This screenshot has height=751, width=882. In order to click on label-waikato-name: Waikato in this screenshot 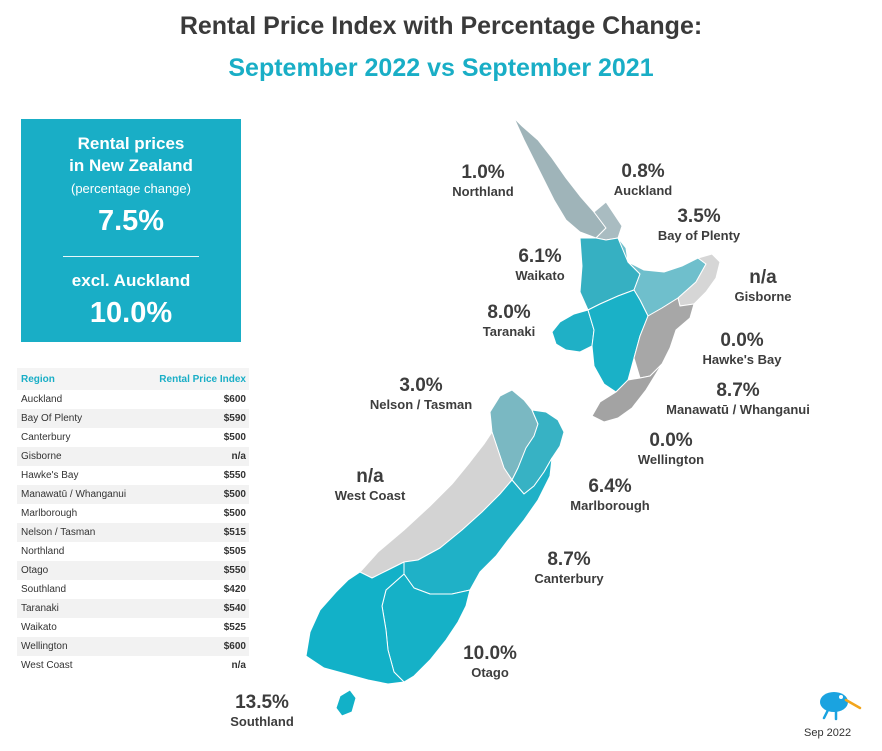, I will do `click(540, 275)`.